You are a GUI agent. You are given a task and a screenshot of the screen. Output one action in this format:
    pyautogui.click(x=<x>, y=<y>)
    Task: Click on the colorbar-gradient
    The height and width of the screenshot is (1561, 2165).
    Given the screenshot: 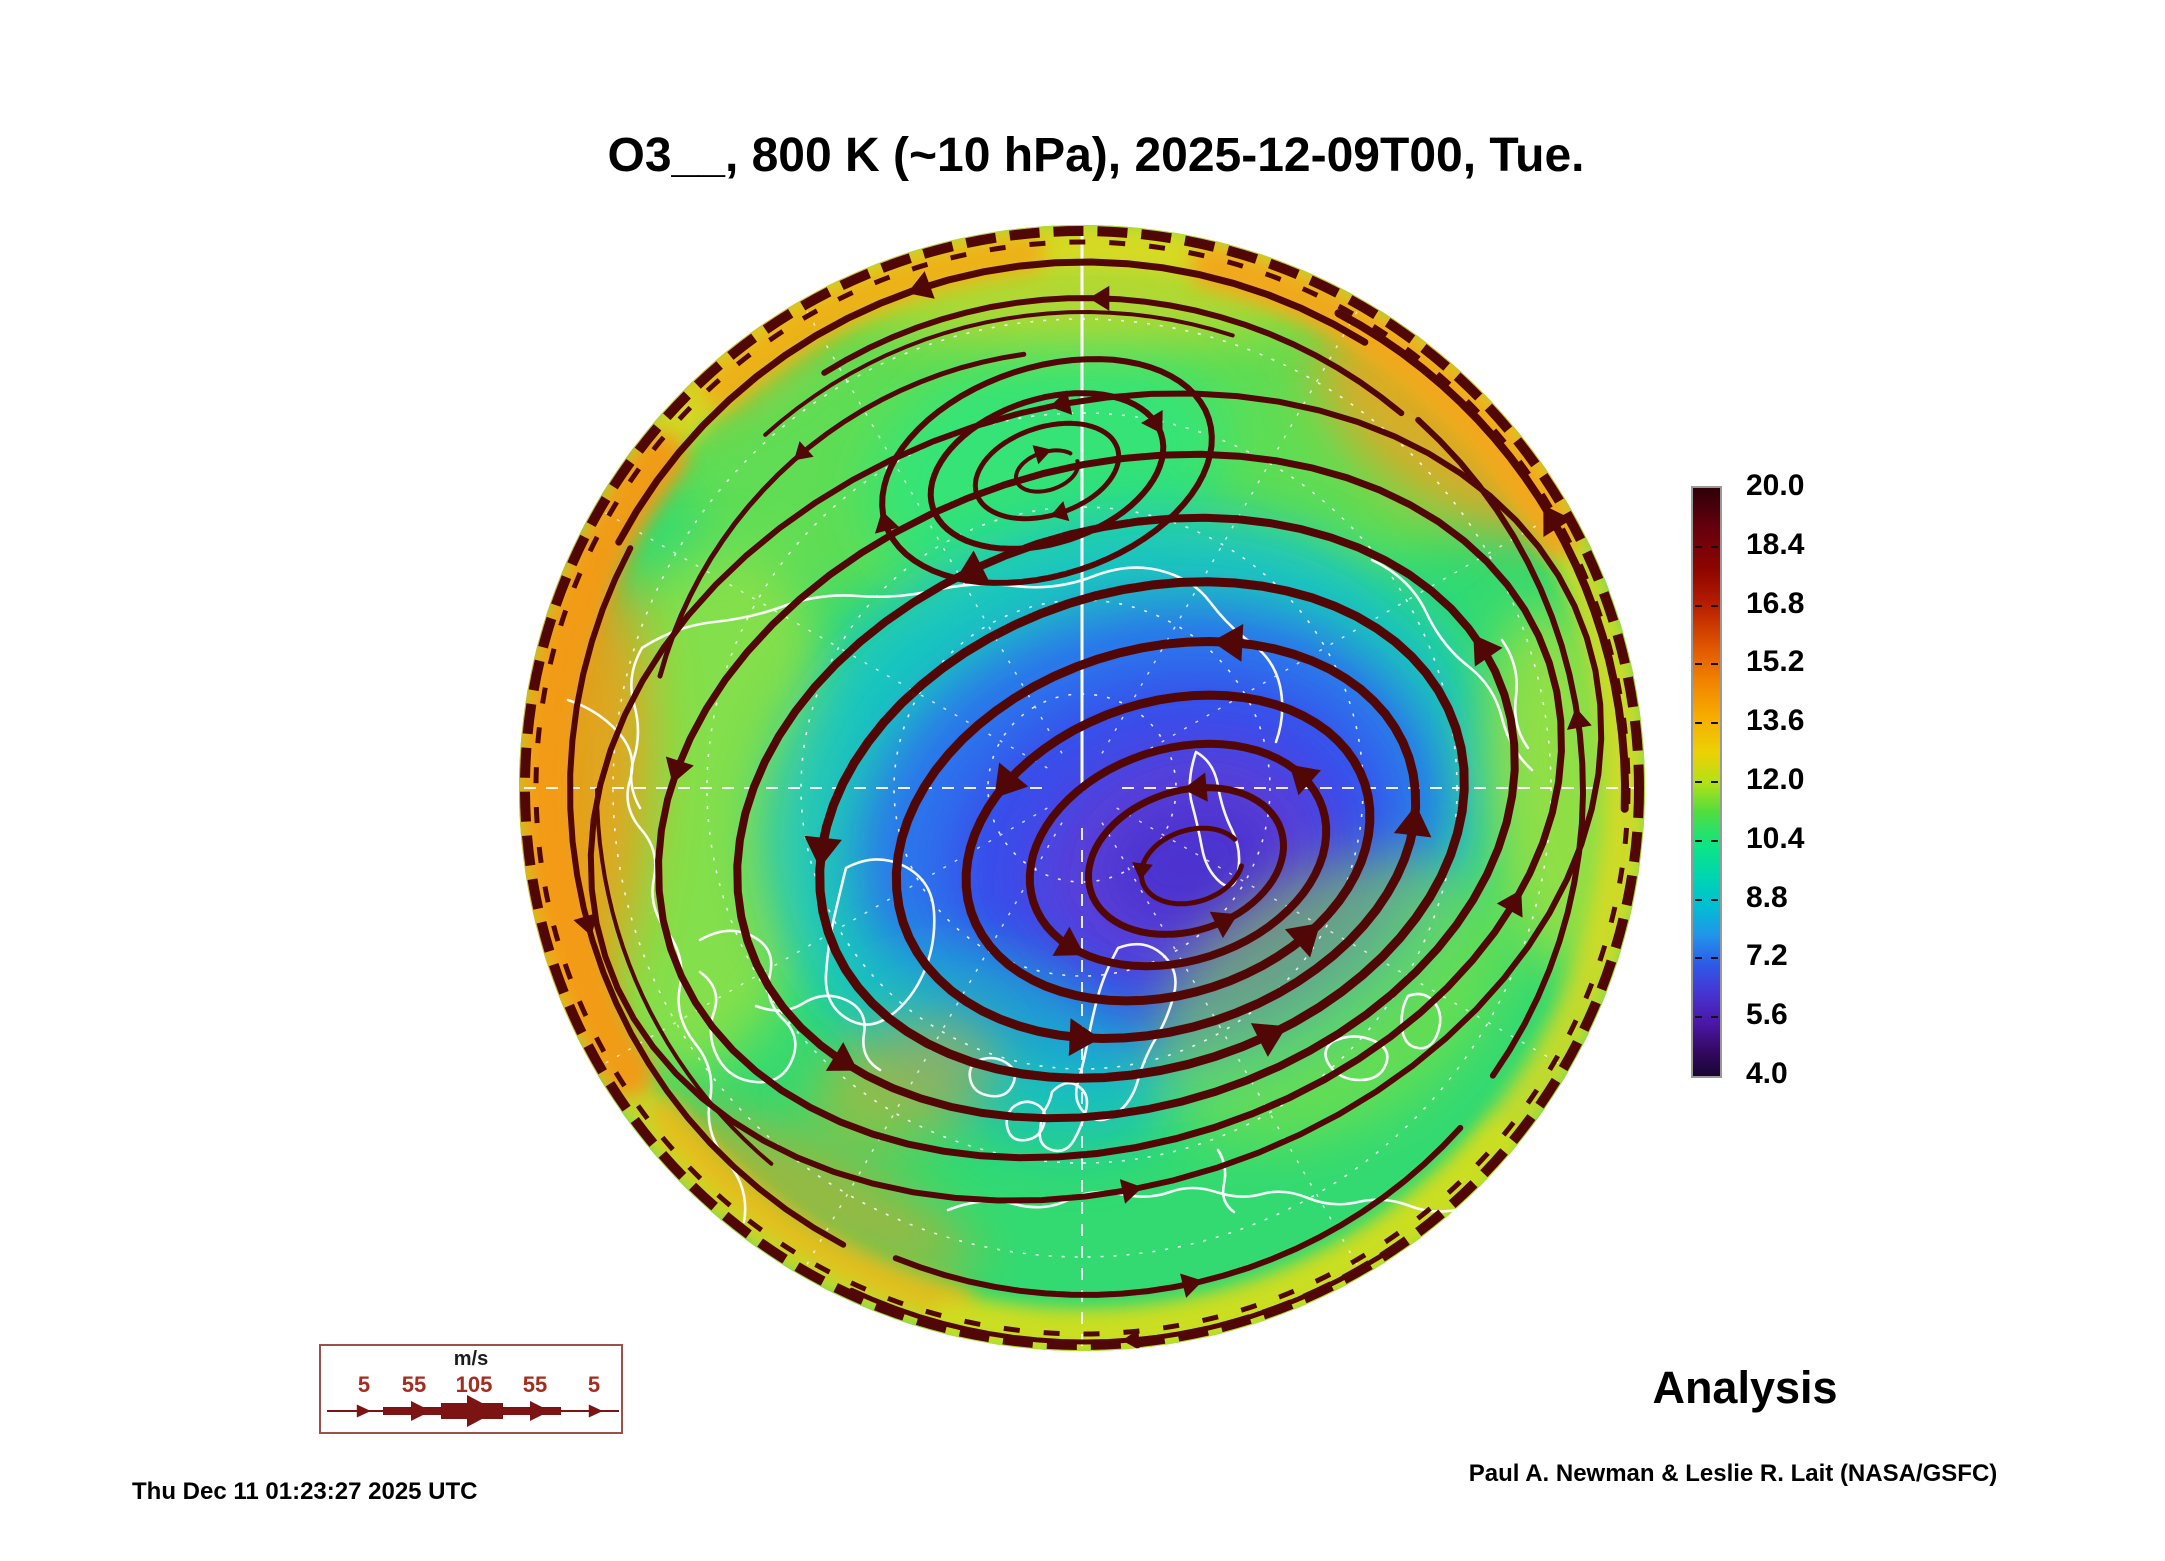 What is the action you would take?
    pyautogui.click(x=1706, y=782)
    